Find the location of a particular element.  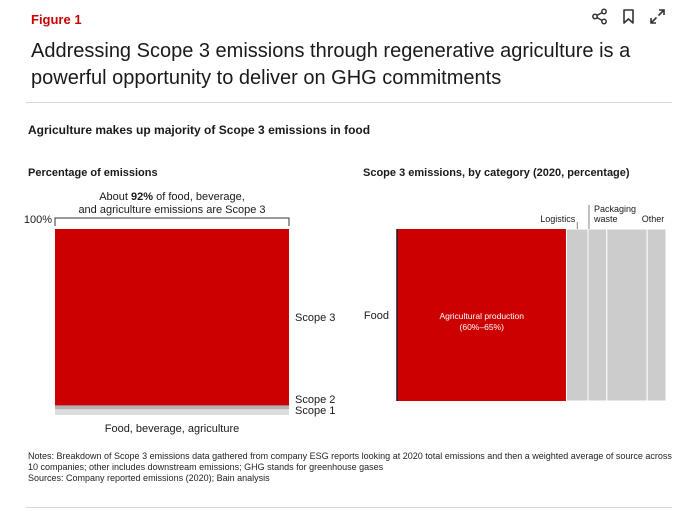

figure-label: Figure 1 is located at coordinates (56, 19).